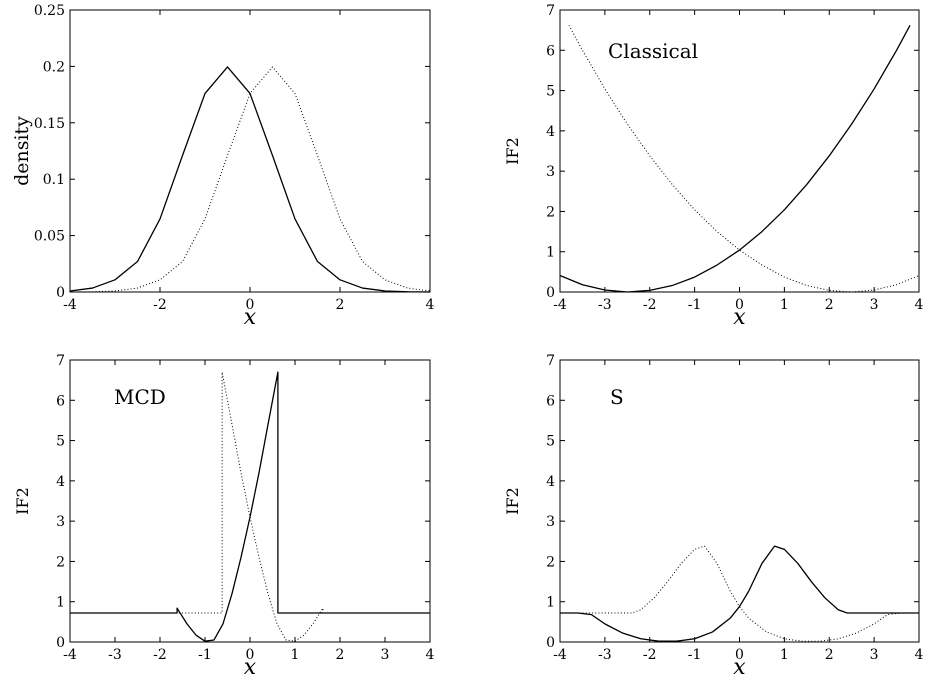 Image resolution: width=927 pixels, height=679 pixels. I want to click on panel-annotation: MCD, so click(140, 397).